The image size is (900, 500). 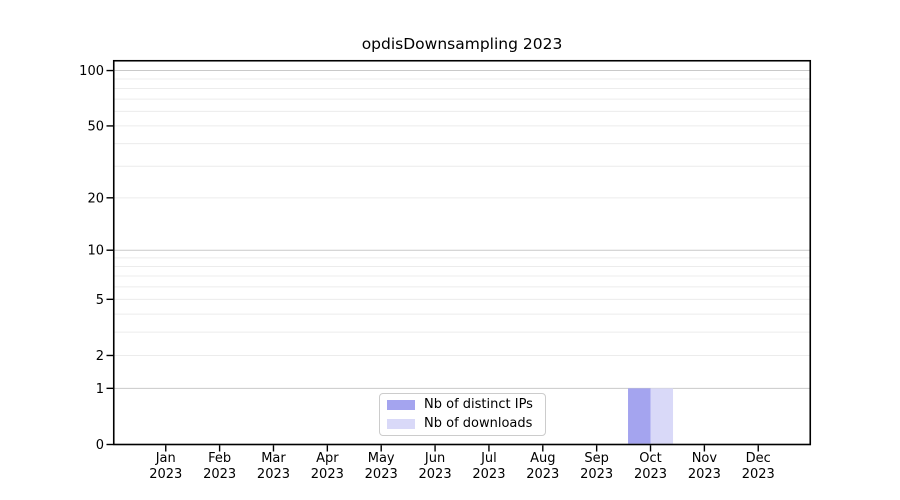 I want to click on y-tick-label: 0, so click(x=100, y=445).